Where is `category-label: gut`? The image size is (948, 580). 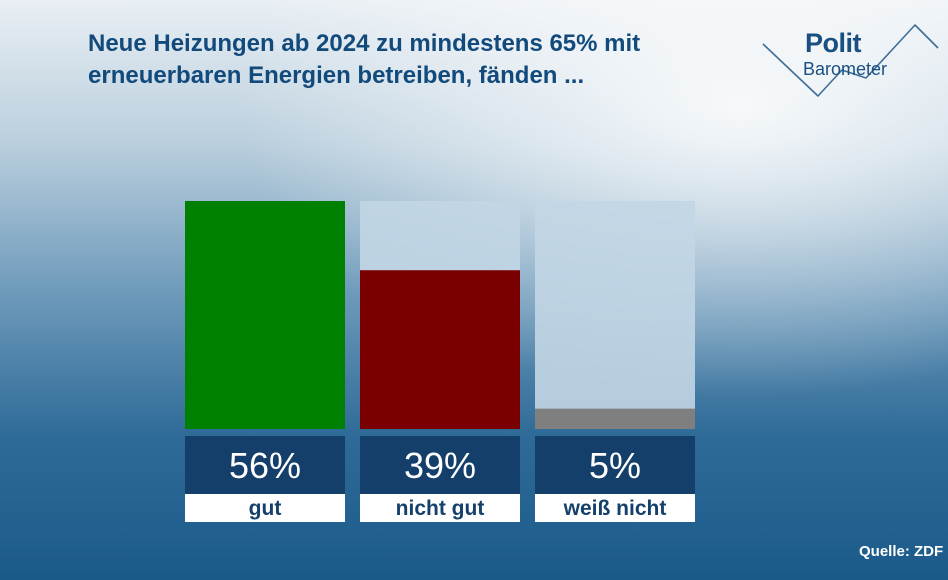
category-label: gut is located at coordinates (265, 508).